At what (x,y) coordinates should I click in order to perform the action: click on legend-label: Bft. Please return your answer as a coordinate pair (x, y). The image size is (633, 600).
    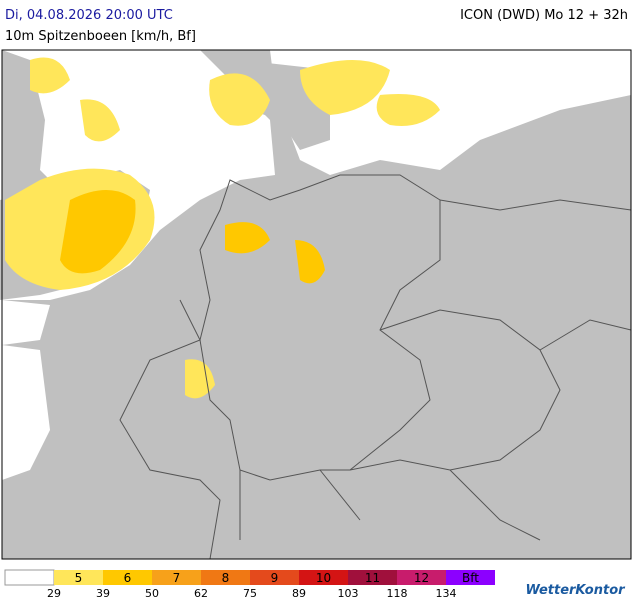
    Looking at the image, I should click on (470, 578).